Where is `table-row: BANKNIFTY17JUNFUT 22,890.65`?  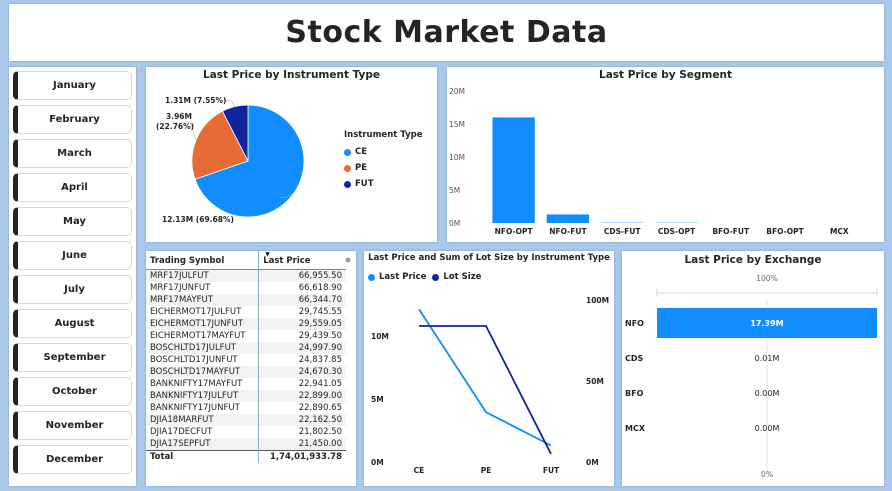
table-row: BANKNIFTY17JUNFUT 22,890.65 is located at coordinates (246, 408).